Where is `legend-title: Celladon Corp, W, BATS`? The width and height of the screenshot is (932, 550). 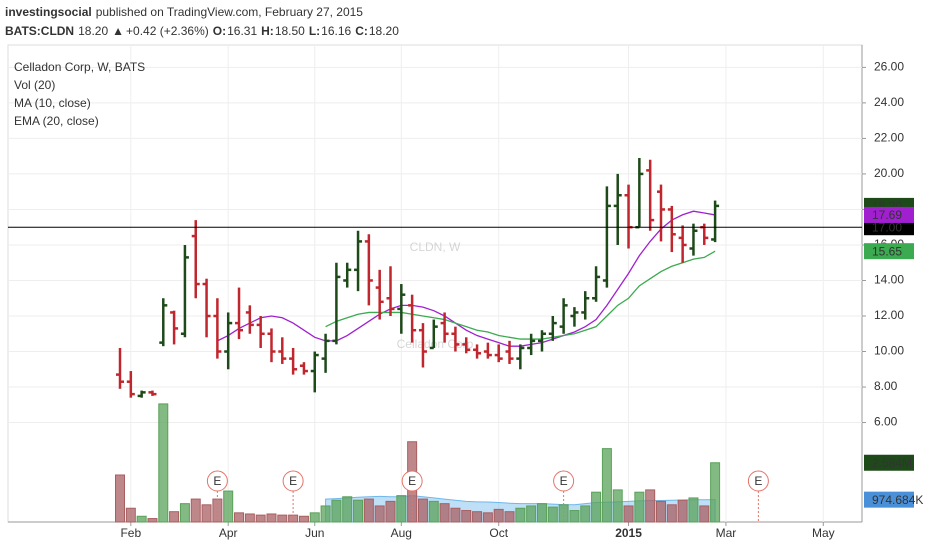 legend-title: Celladon Corp, W, BATS is located at coordinates (79, 67).